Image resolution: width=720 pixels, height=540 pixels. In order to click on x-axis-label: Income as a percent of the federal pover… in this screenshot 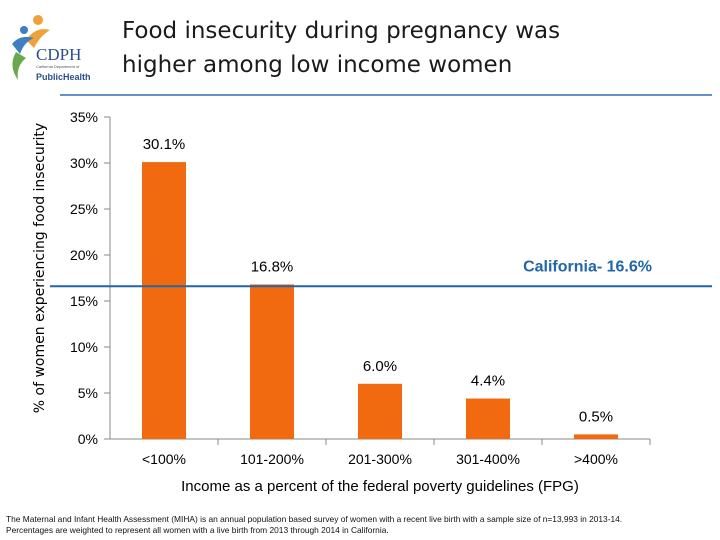, I will do `click(380, 486)`.